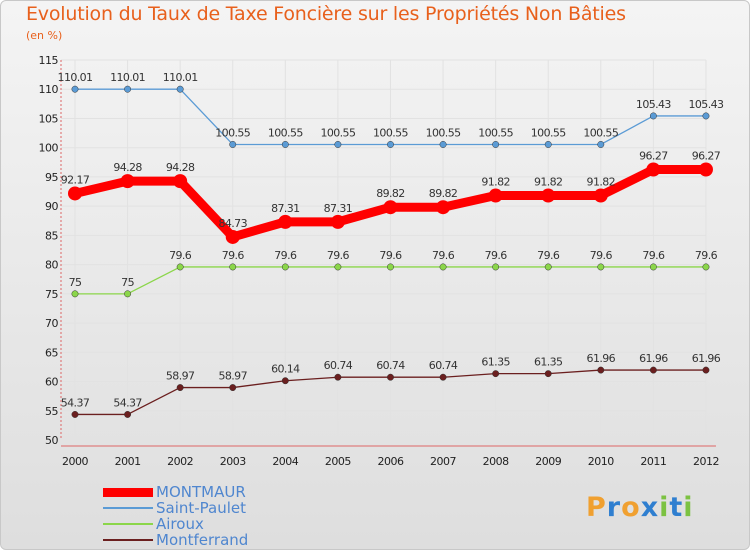 The width and height of the screenshot is (750, 550). I want to click on y-tick-label: 115, so click(49, 60).